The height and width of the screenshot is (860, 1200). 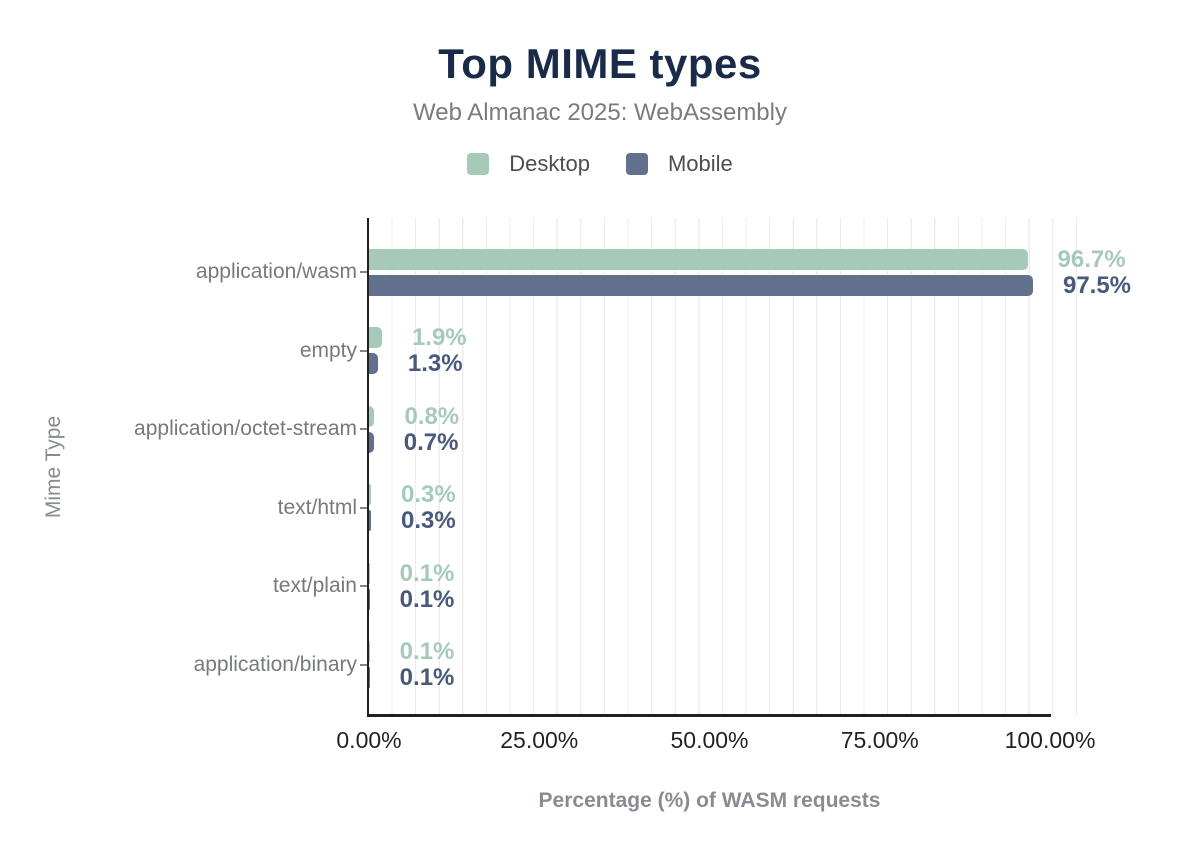 What do you see at coordinates (432, 416) in the screenshot?
I see `value-label-desktop: 0.8%` at bounding box center [432, 416].